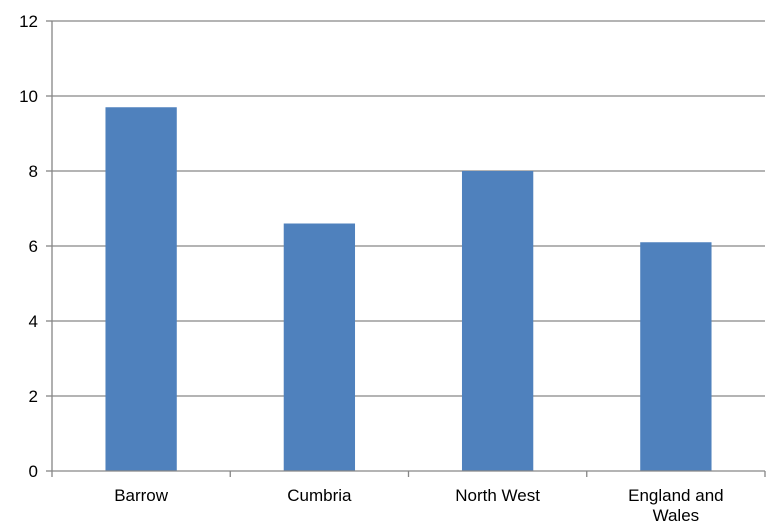  What do you see at coordinates (33, 246) in the screenshot?
I see `y-tick-label: 6` at bounding box center [33, 246].